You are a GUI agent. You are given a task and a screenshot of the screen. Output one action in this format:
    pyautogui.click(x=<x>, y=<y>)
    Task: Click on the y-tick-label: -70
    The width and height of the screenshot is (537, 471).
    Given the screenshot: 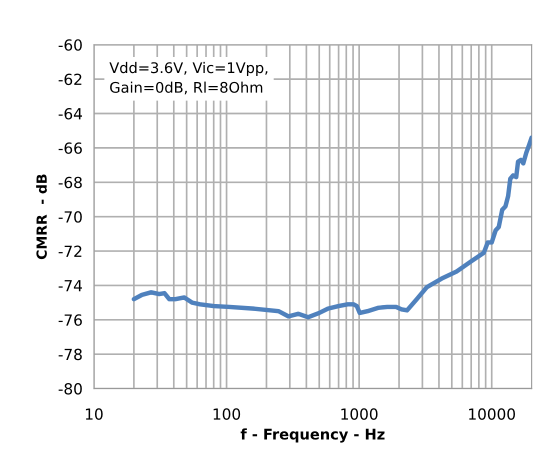 What is the action you would take?
    pyautogui.click(x=70, y=217)
    